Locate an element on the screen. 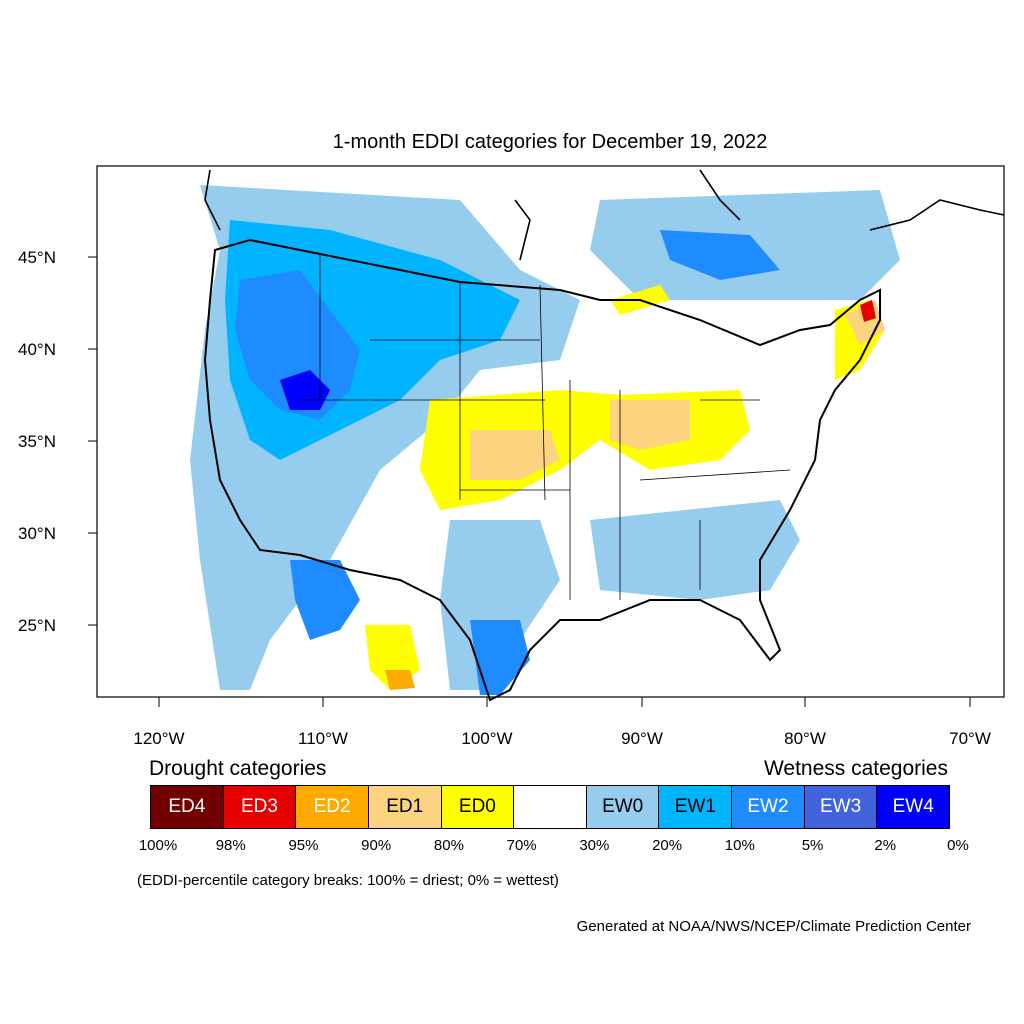 This screenshot has width=1024, height=1024. percentile-label: 10% is located at coordinates (739, 845).